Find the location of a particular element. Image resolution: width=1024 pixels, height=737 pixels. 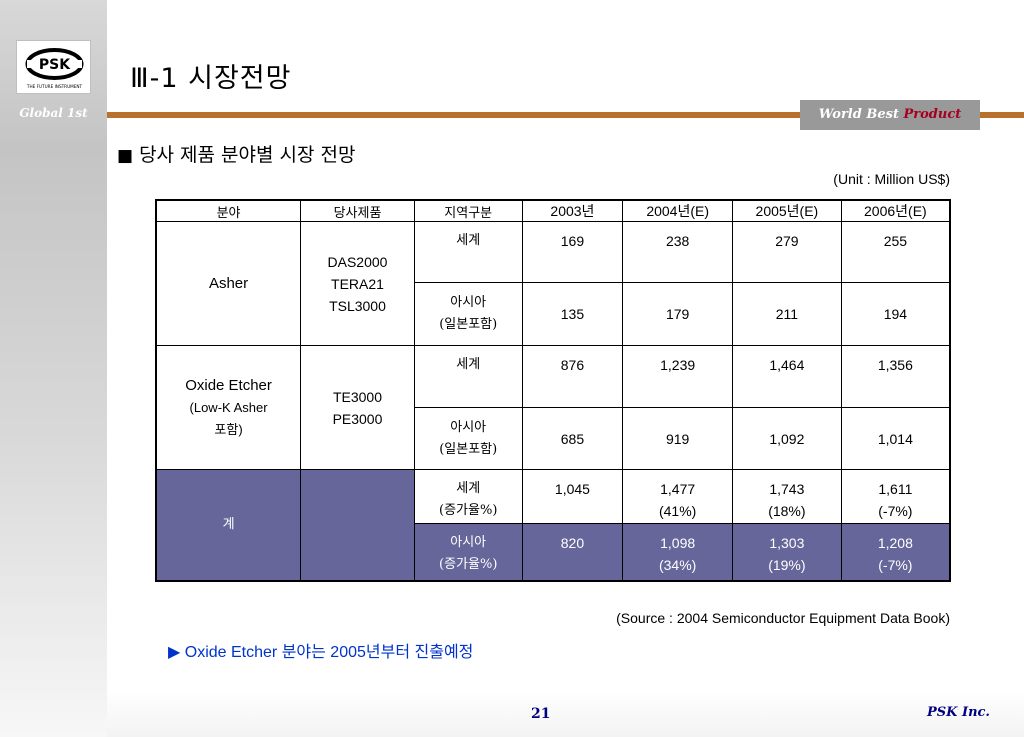

header-cell: 2006년(E) is located at coordinates (895, 210).